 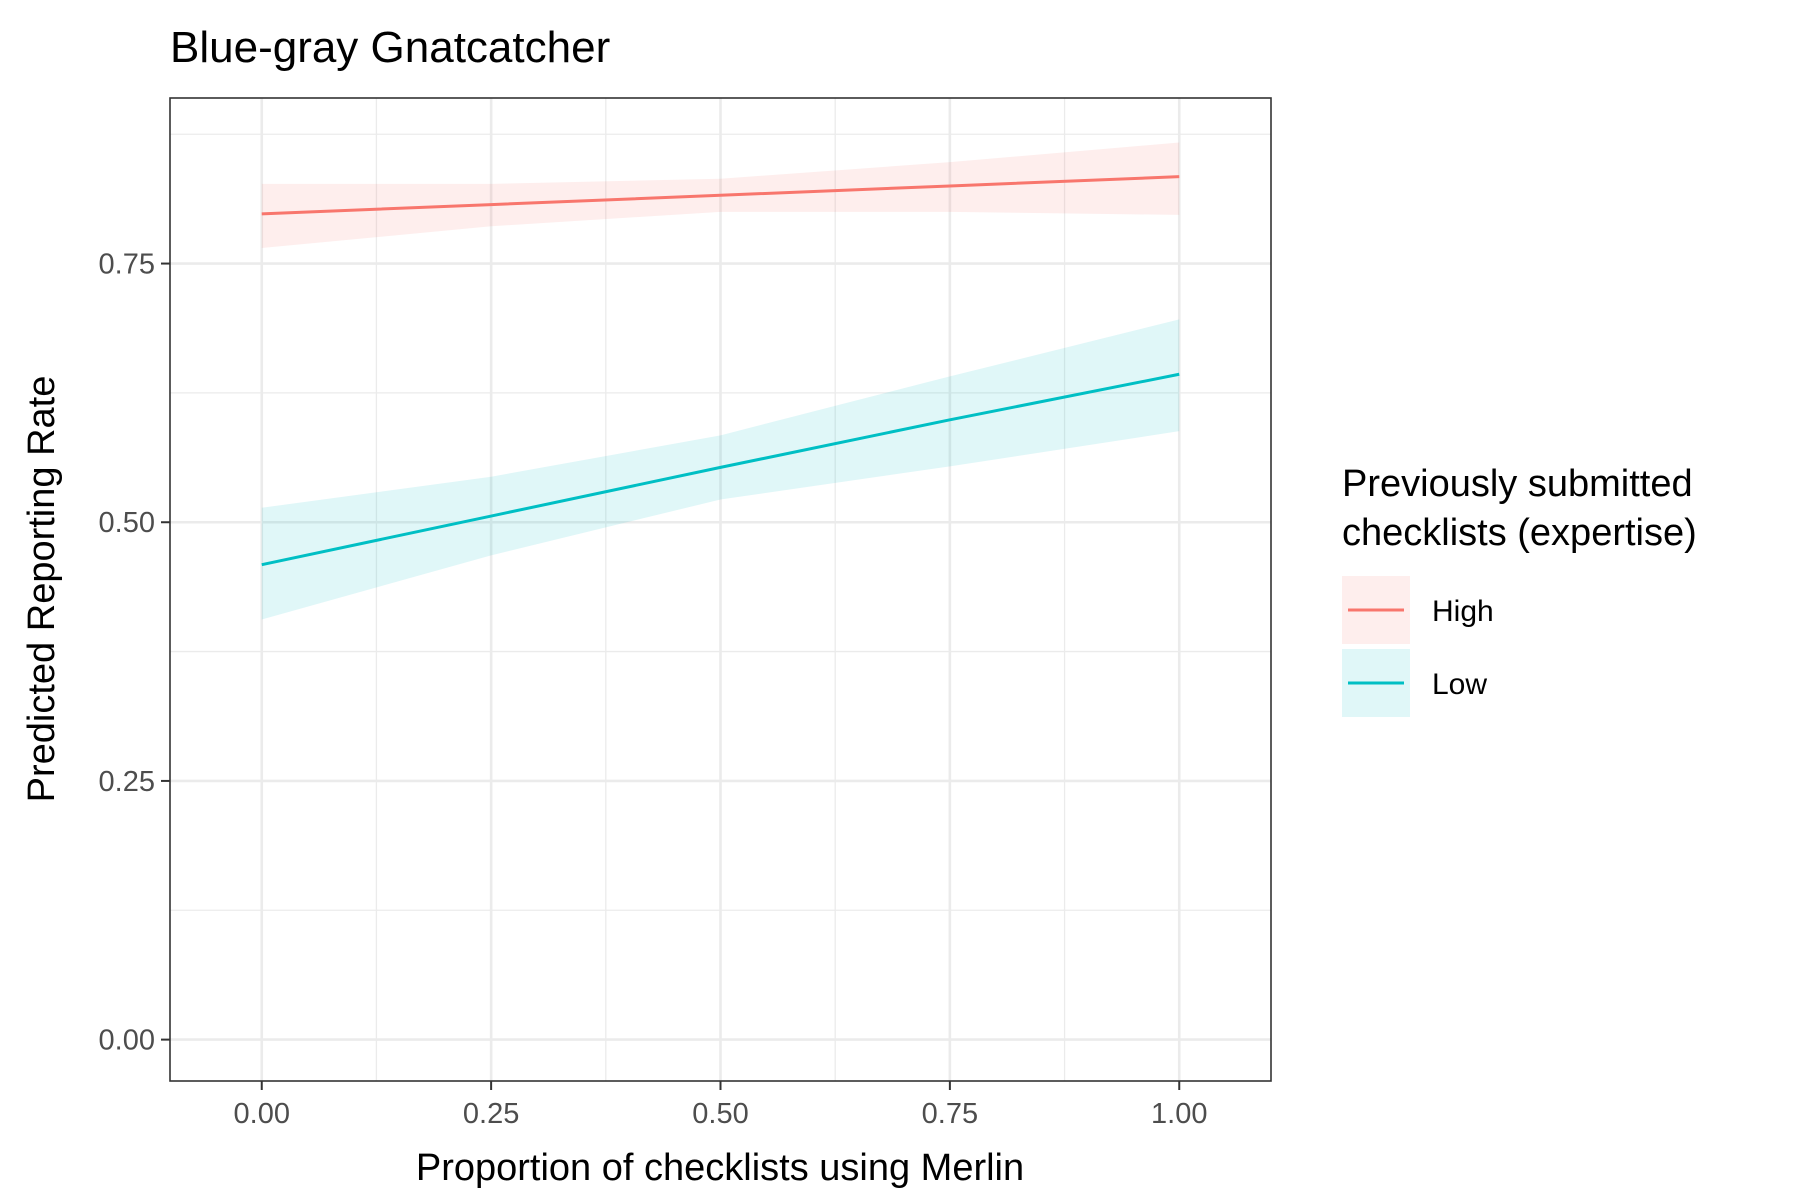 What do you see at coordinates (127, 523) in the screenshot?
I see `y-tick-label: 0.50` at bounding box center [127, 523].